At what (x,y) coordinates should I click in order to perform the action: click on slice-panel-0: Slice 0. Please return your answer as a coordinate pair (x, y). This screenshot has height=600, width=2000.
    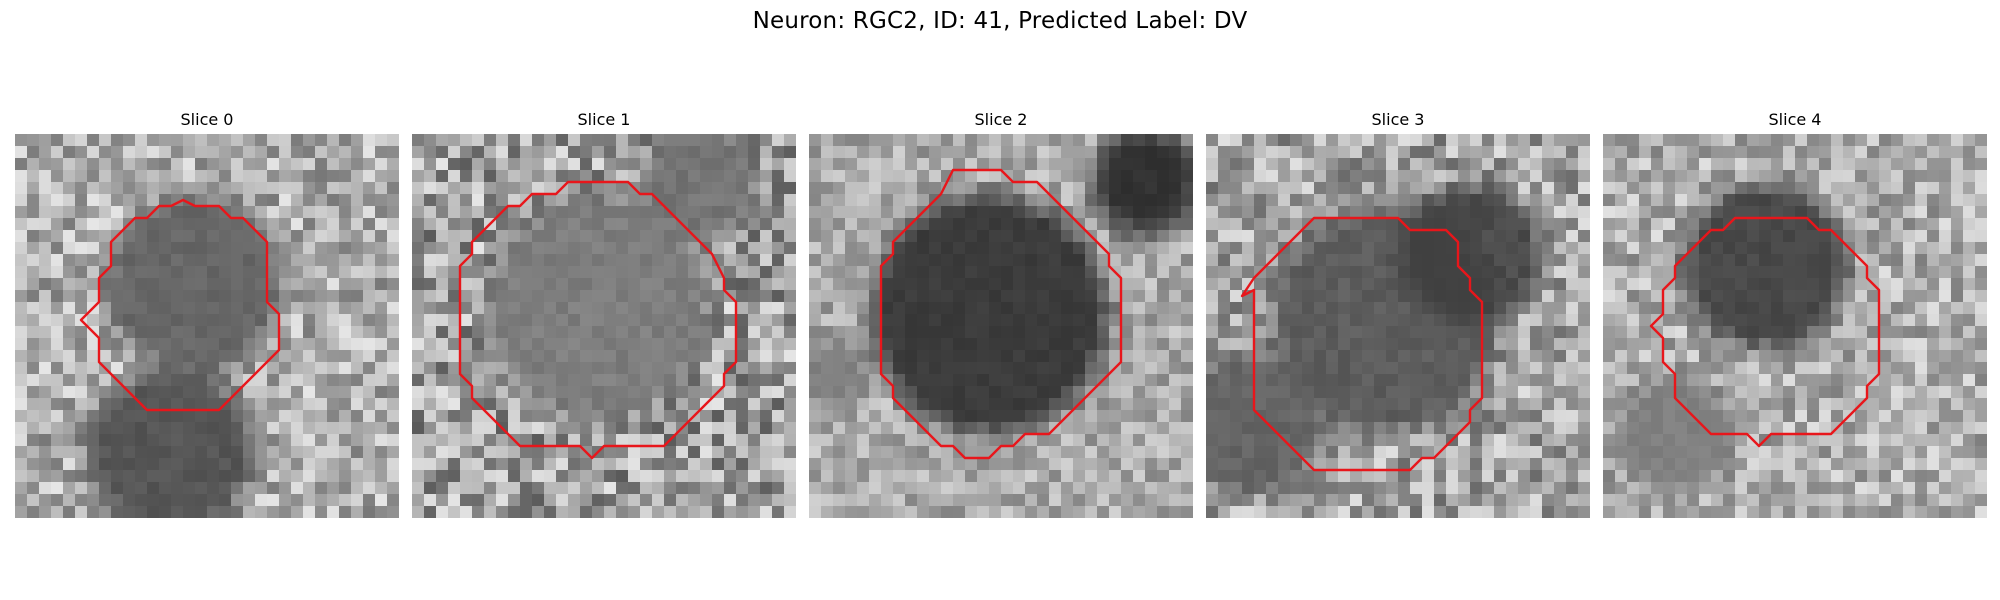
    Looking at the image, I should click on (207, 314).